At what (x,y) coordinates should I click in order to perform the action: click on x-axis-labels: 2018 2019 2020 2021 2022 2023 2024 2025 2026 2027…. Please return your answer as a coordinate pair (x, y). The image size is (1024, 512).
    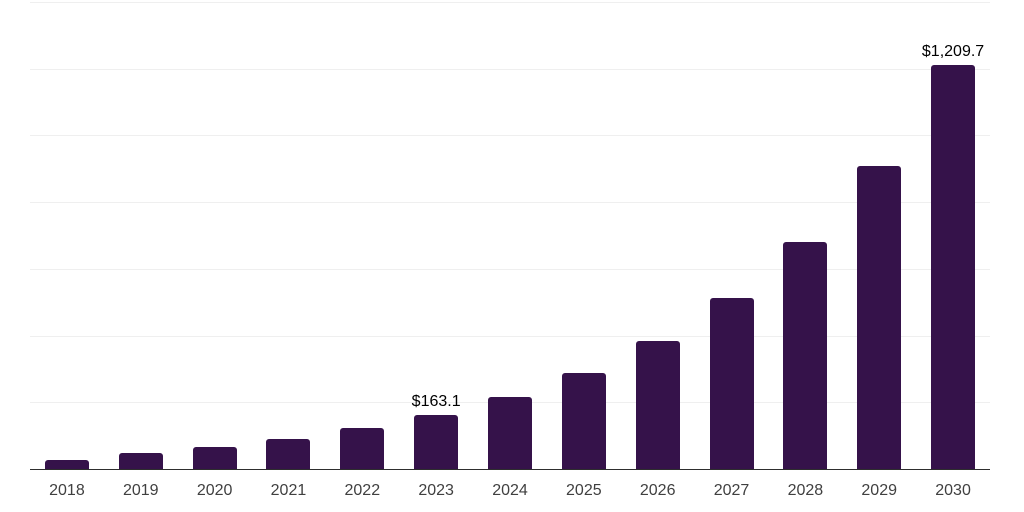
    Looking at the image, I should click on (510, 491).